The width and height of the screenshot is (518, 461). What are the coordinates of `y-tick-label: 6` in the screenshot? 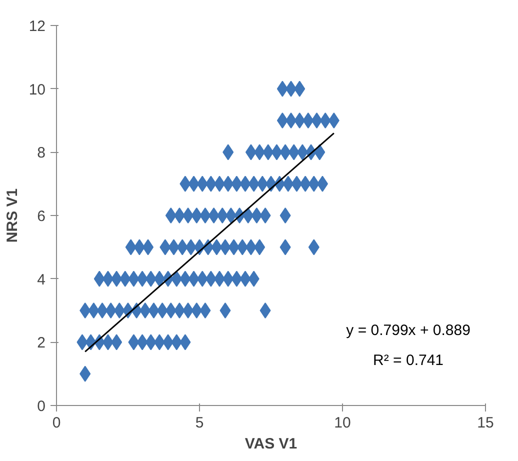 It's located at (41, 216).